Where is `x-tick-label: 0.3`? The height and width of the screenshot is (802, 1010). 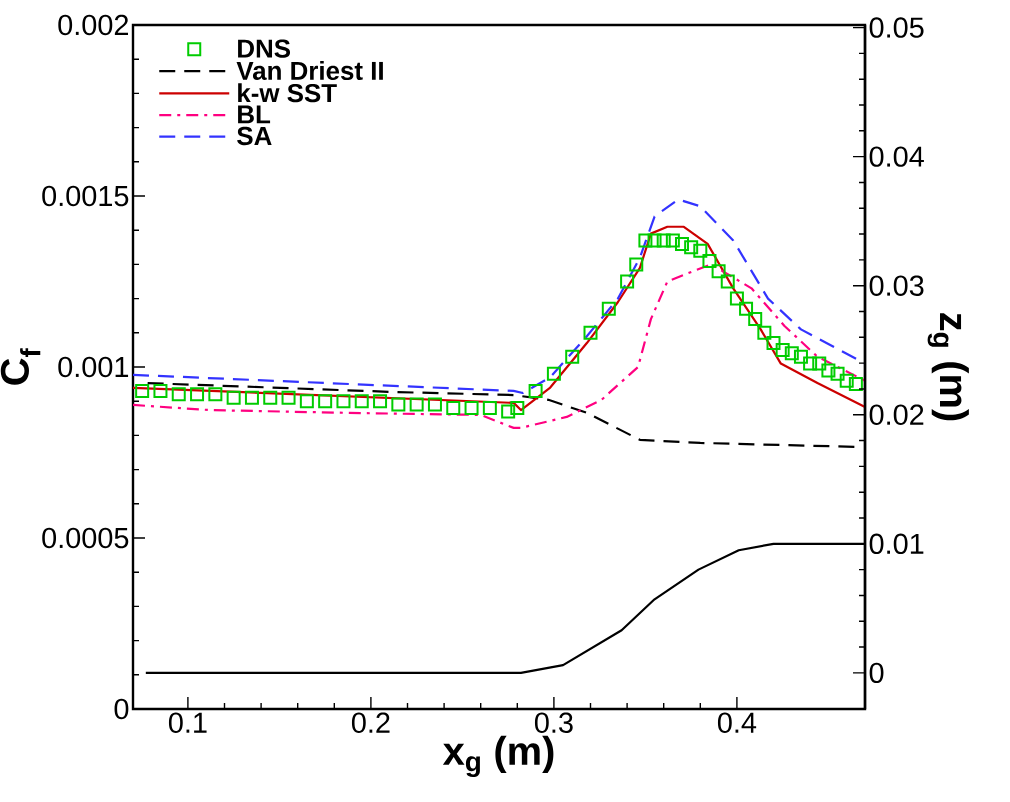
x-tick-label: 0.3 is located at coordinates (553, 722).